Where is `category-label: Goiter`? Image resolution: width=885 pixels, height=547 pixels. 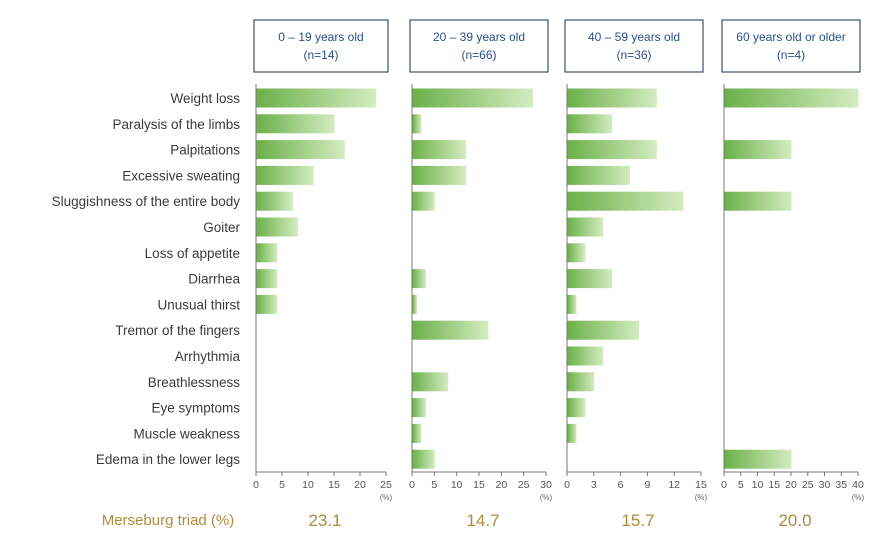
category-label: Goiter is located at coordinates (221, 227).